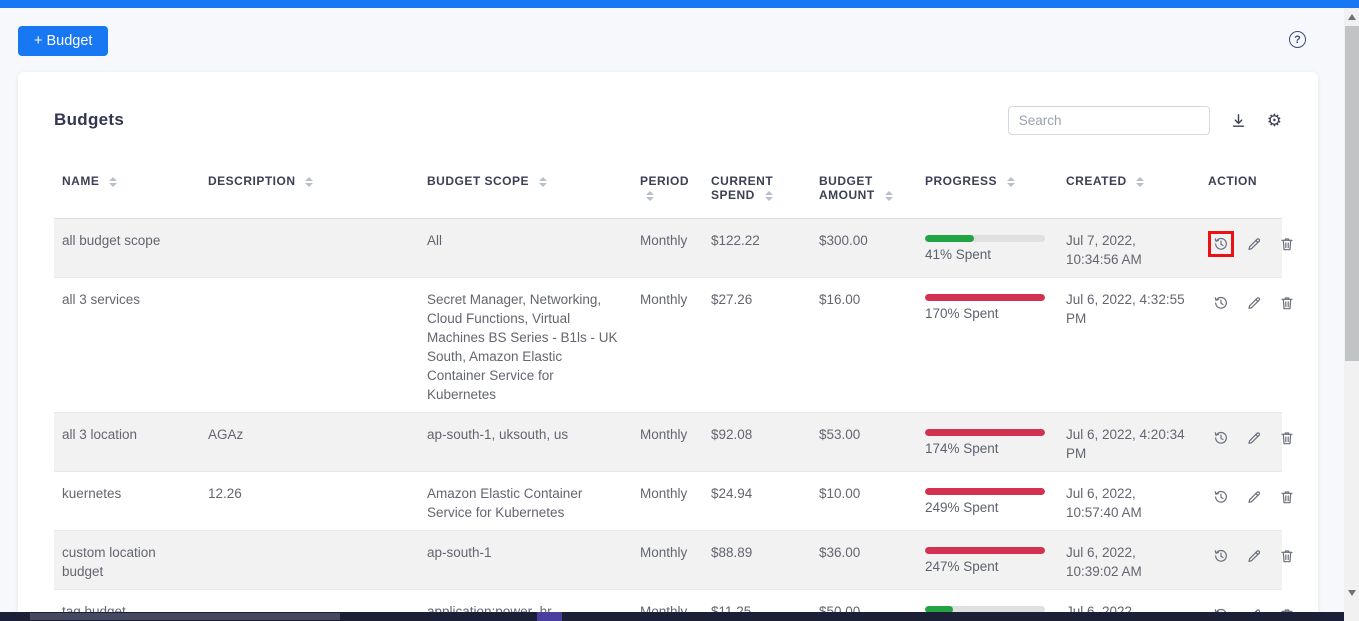 The height and width of the screenshot is (621, 1359). Describe the element at coordinates (1352, 193) in the screenshot. I see `vertical-scrollbar-thumb` at that location.